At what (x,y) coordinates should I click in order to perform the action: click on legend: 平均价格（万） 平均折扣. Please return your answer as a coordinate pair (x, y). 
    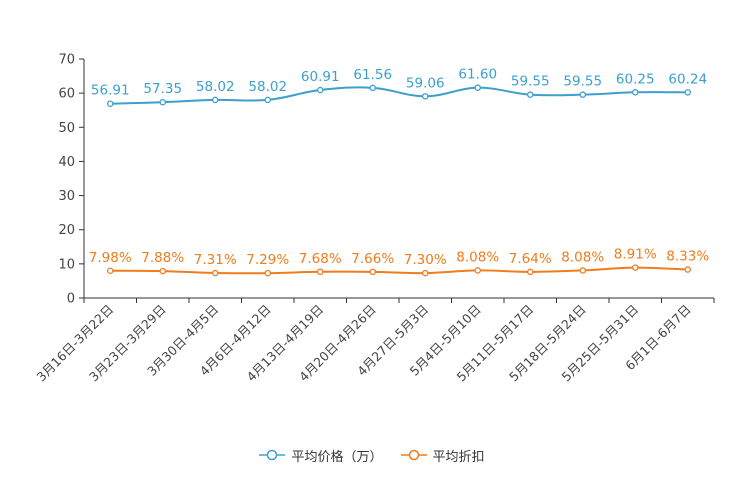
    Looking at the image, I should click on (372, 455).